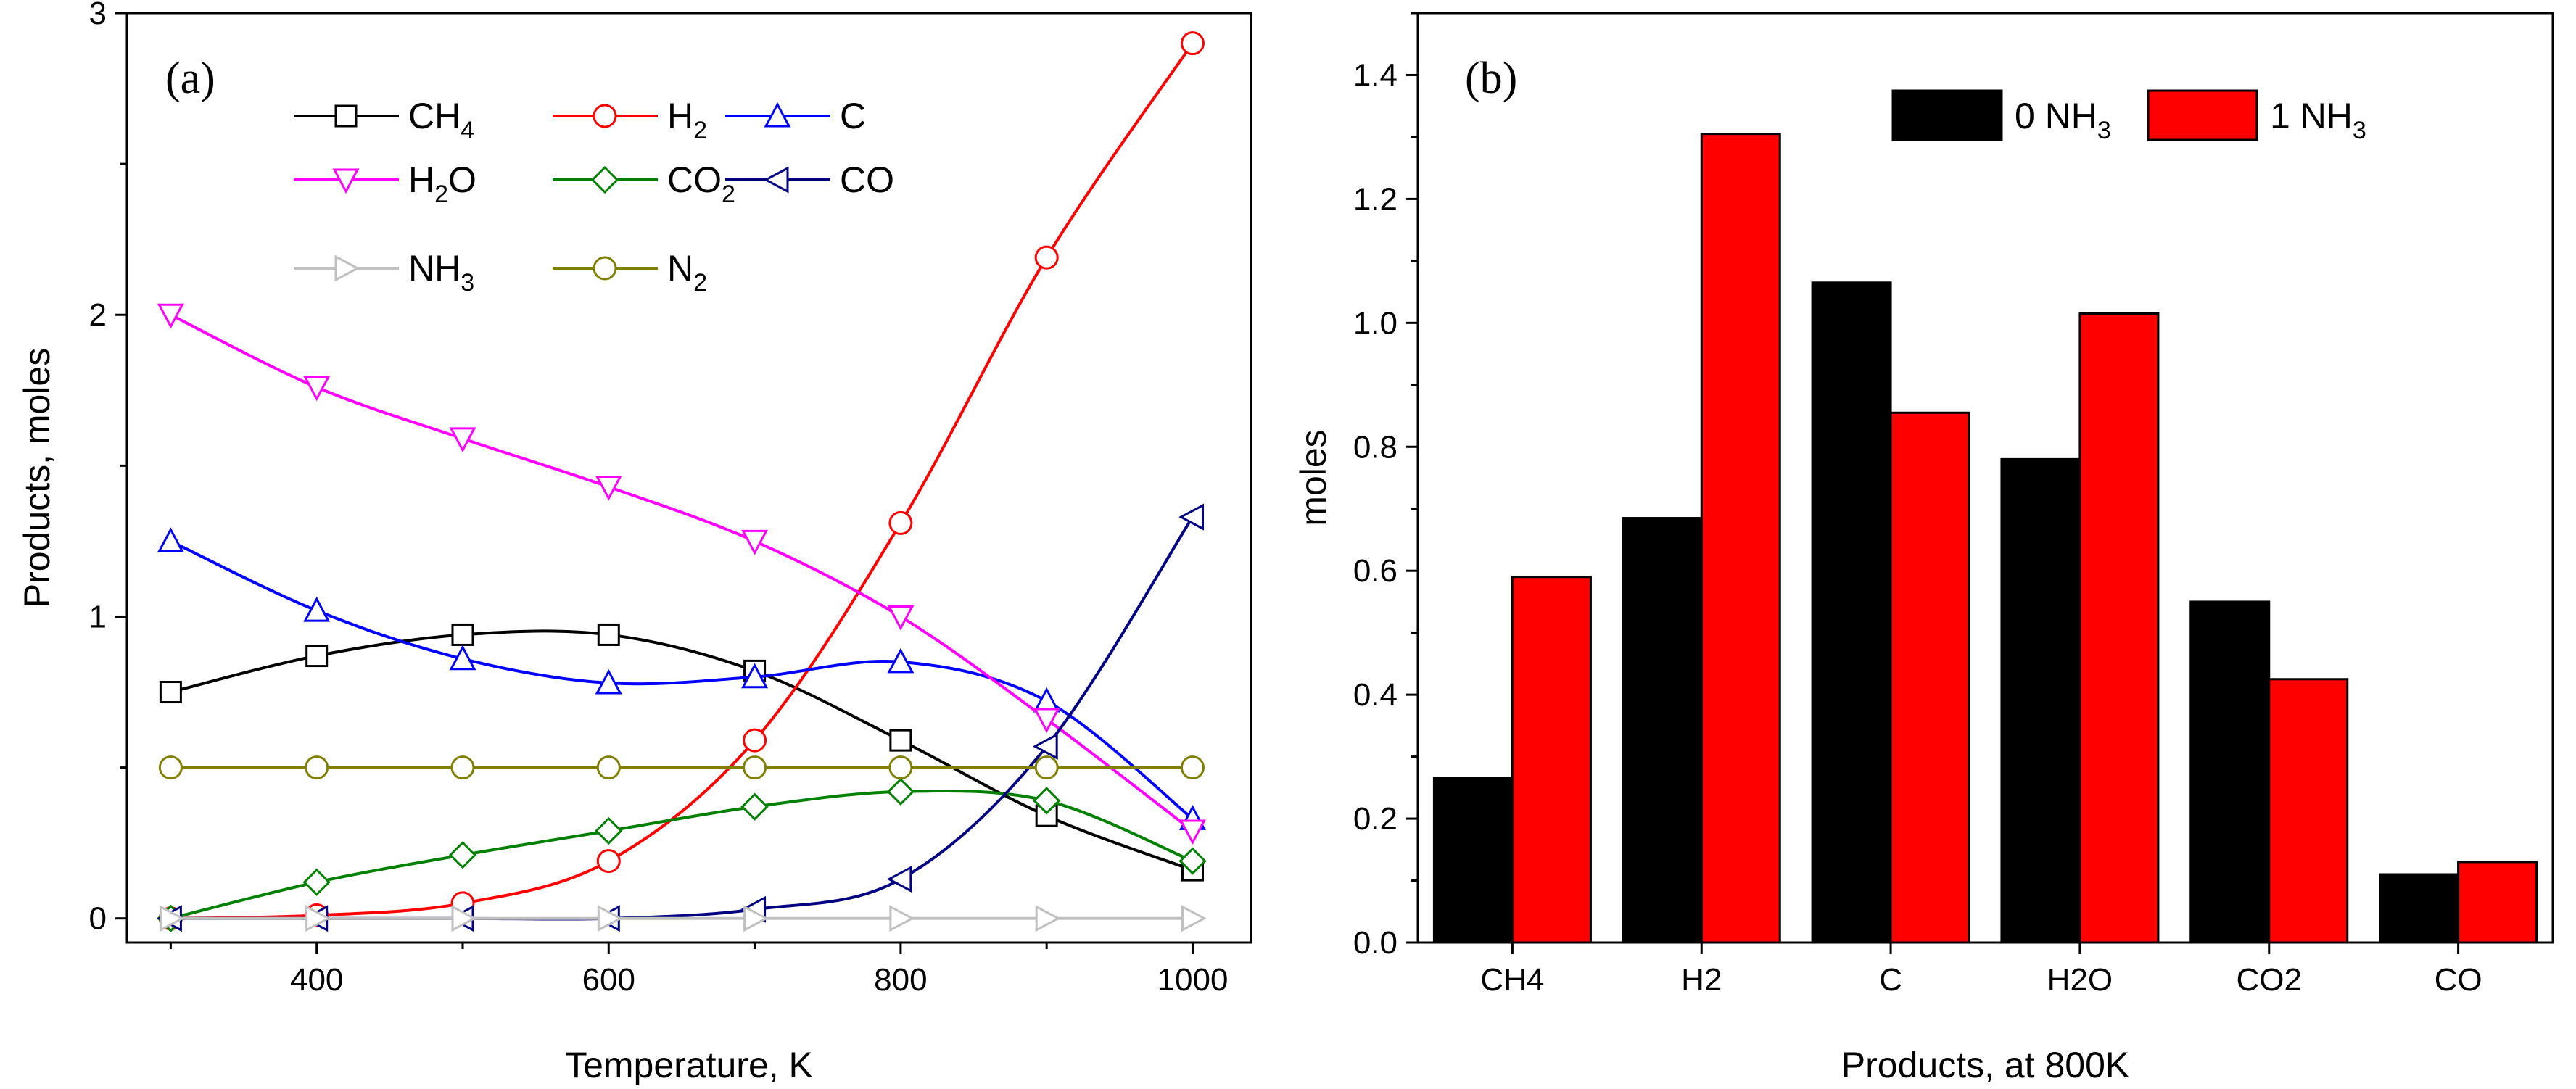 This screenshot has height=1089, width=2576. I want to click on legend-name: CH, so click(434, 116).